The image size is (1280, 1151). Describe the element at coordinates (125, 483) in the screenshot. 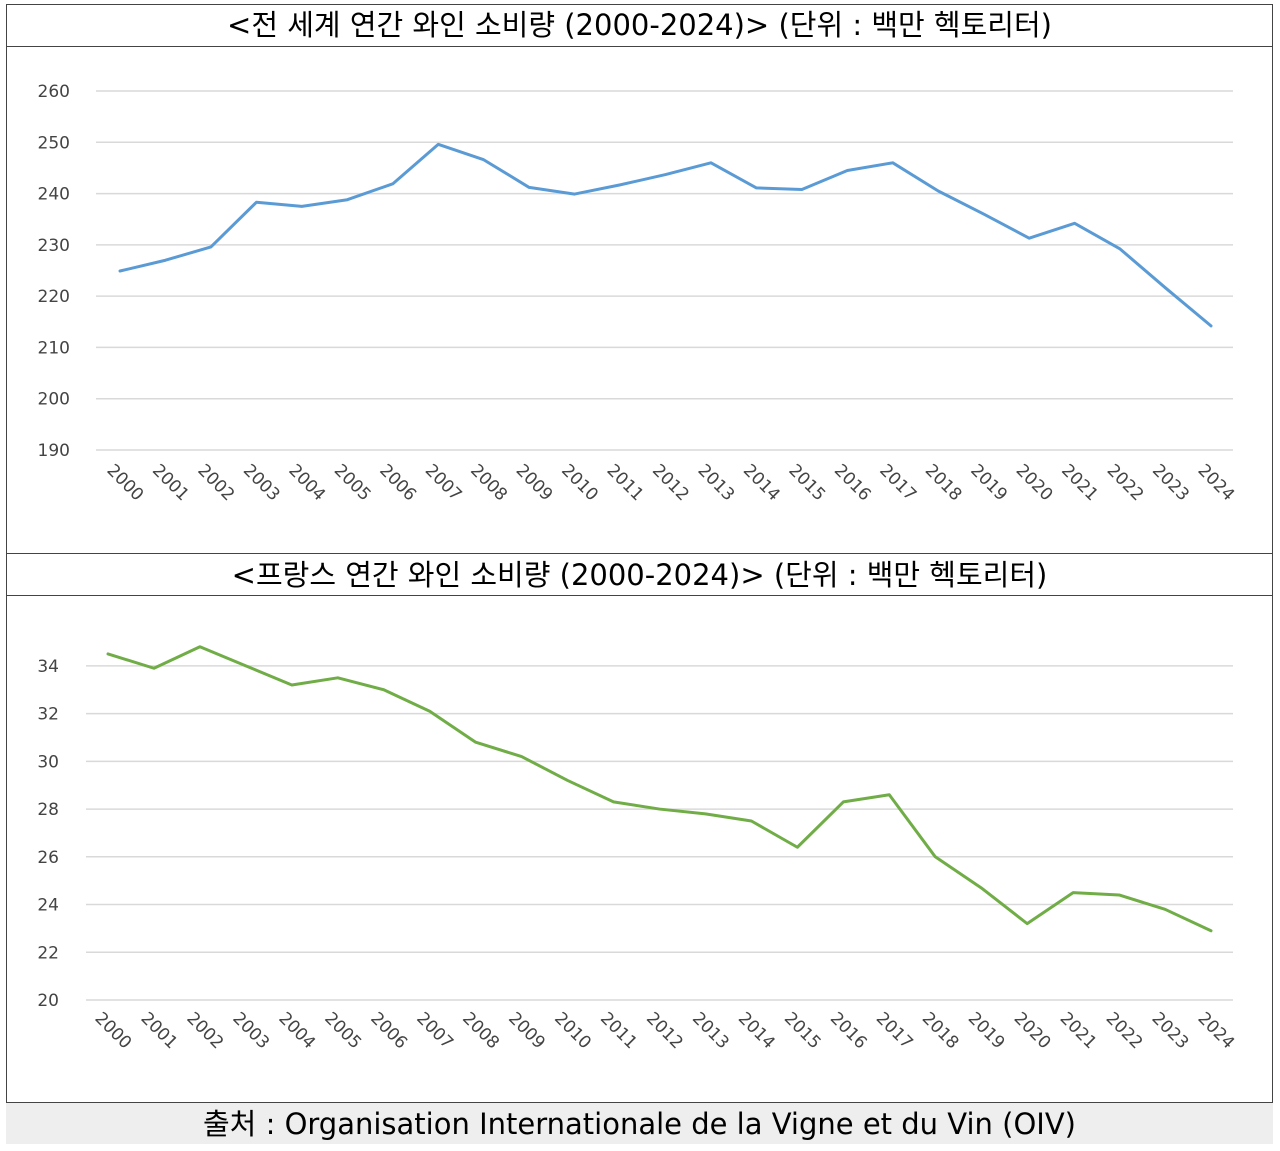

I see `world-x-tick-label-2000: 2000` at that location.